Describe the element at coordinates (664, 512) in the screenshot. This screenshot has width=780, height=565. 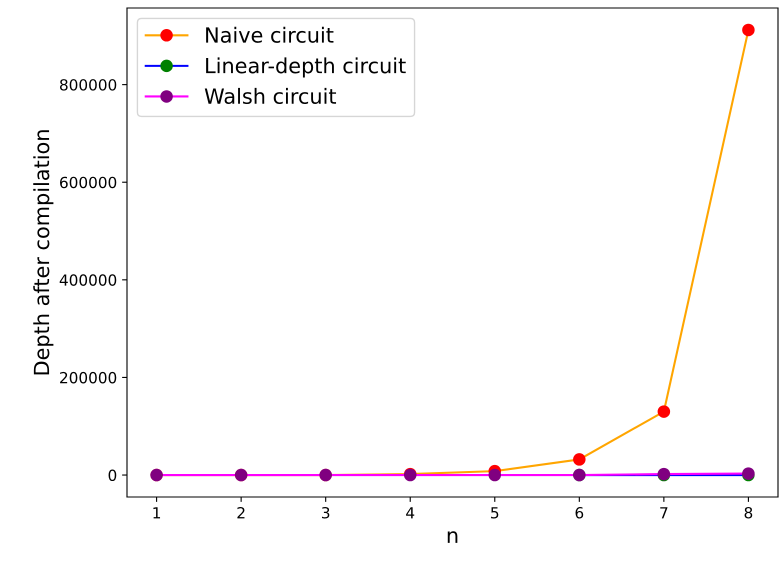
I see `x-tick-label: 7` at that location.